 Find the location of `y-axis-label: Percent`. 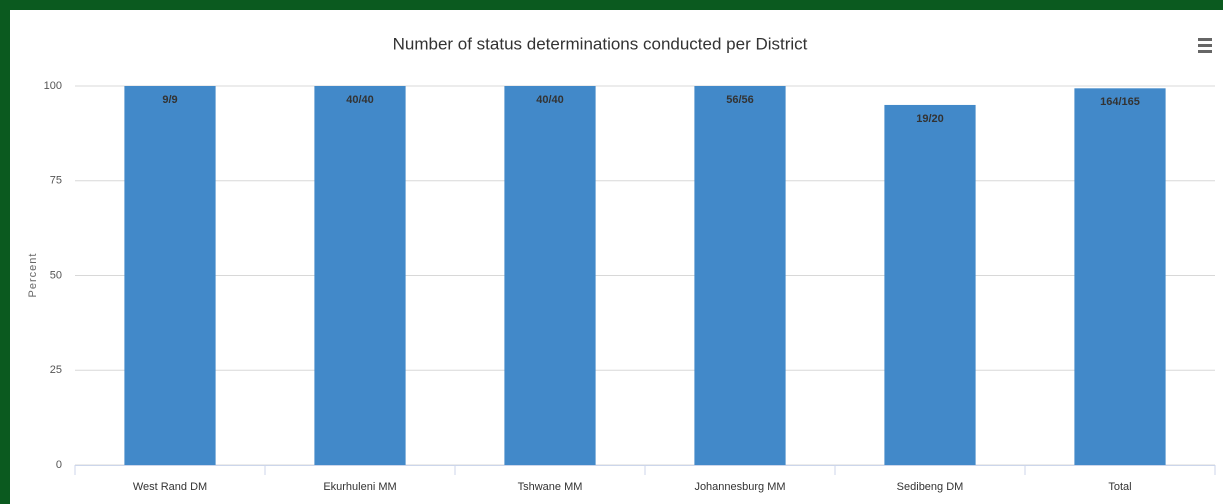

y-axis-label: Percent is located at coordinates (33, 275).